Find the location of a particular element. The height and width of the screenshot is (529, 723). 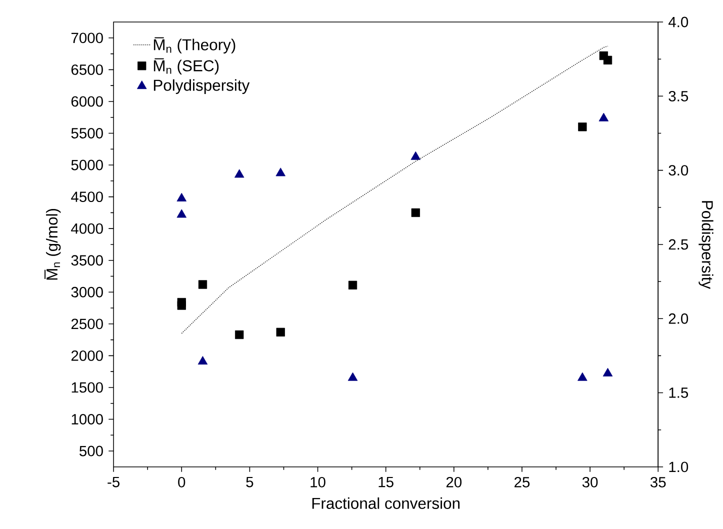

x-axis-title: Fractional conversion is located at coordinates (386, 503).